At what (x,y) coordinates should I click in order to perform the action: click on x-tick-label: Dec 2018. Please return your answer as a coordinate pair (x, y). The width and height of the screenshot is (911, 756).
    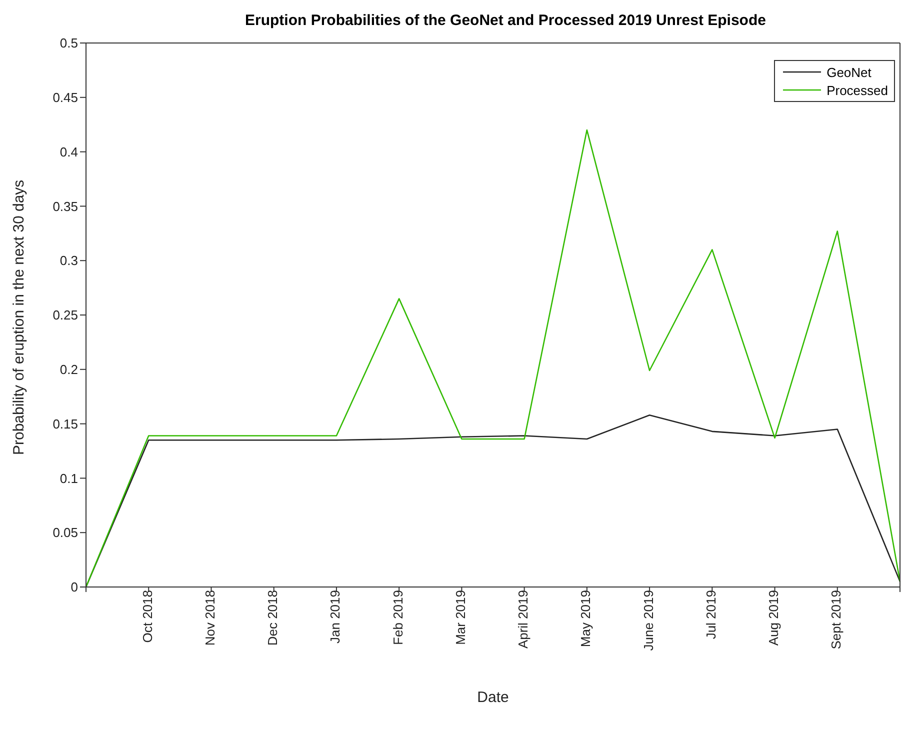
    Looking at the image, I should click on (272, 618).